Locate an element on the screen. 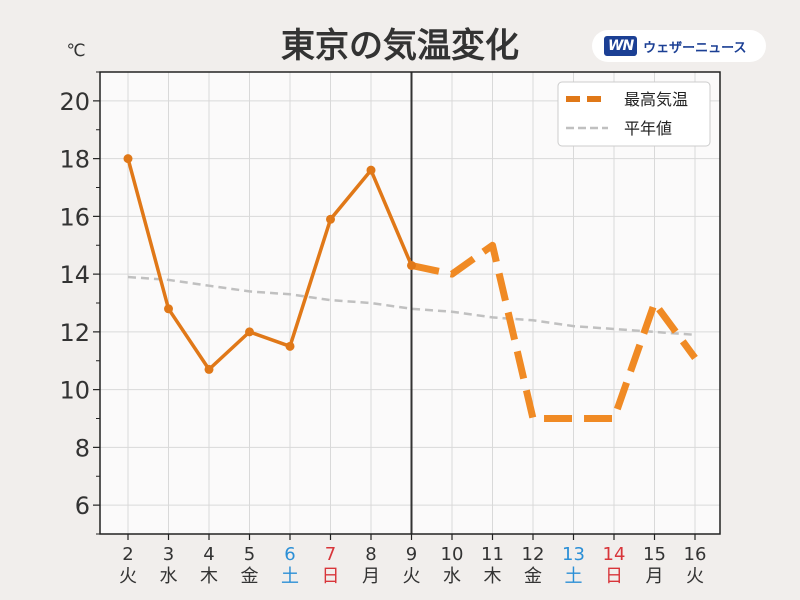  chart-title: 東京の気温変化 is located at coordinates (400, 46).